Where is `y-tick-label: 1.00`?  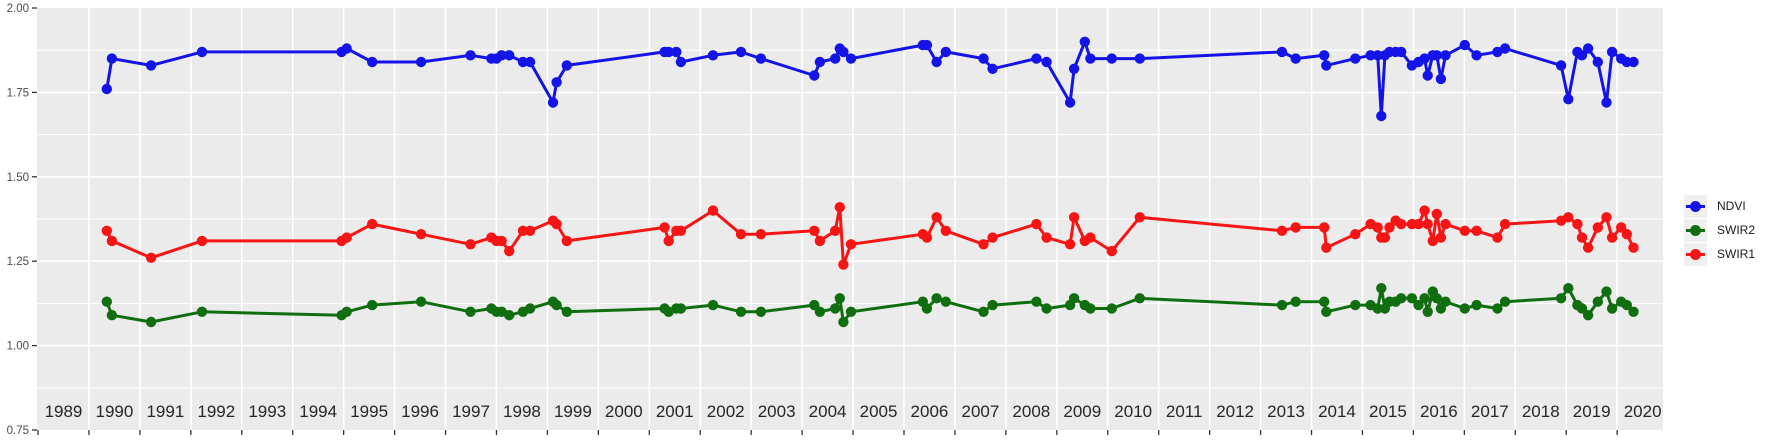 y-tick-label: 1.00 is located at coordinates (18, 347).